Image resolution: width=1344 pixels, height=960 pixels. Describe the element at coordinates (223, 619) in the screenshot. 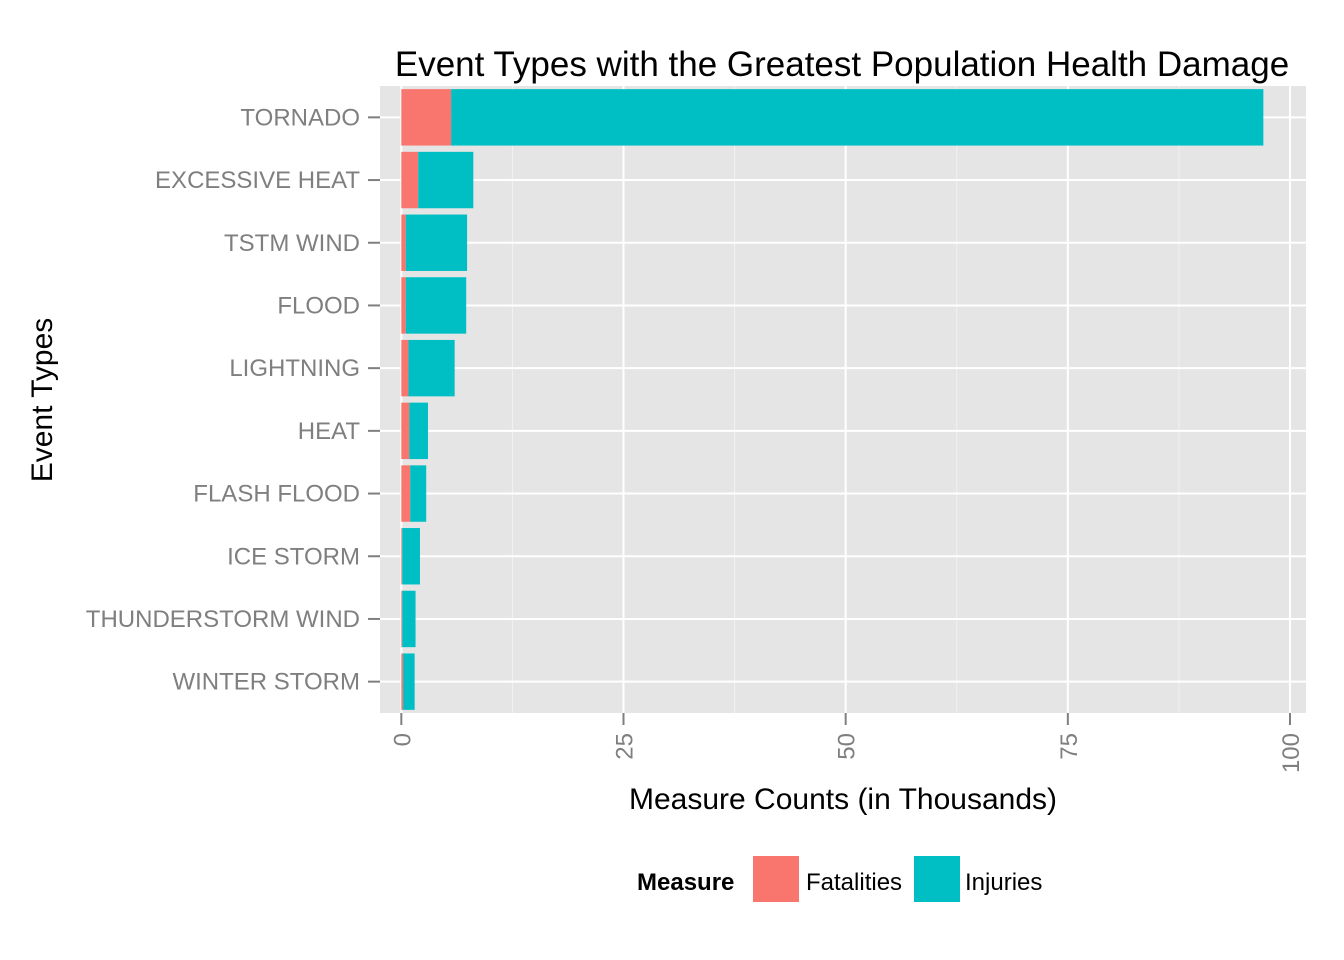

I see `y-tick-label: THUNDERSTORM WIND` at that location.